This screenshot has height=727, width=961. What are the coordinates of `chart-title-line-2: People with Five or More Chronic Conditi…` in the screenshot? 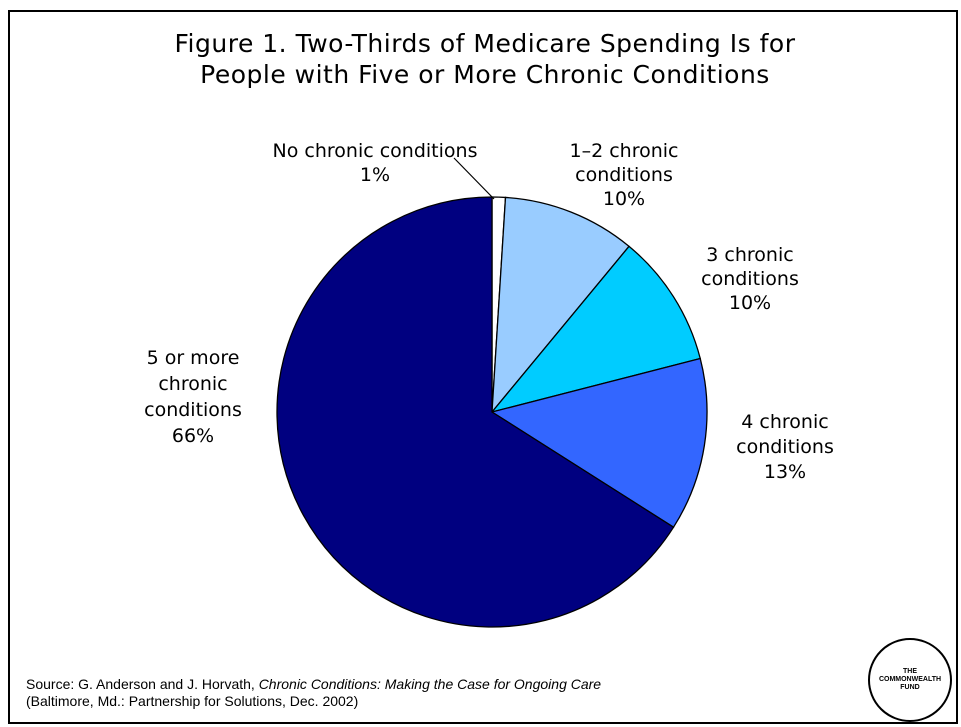 It's located at (485, 74).